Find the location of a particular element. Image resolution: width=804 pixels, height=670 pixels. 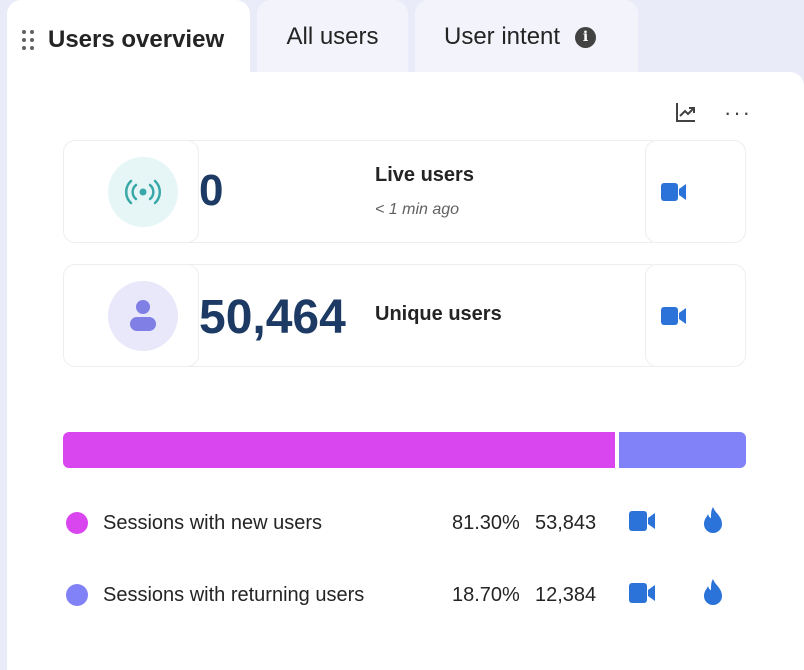

tab-user-intent: User intent i is located at coordinates (526, 37).